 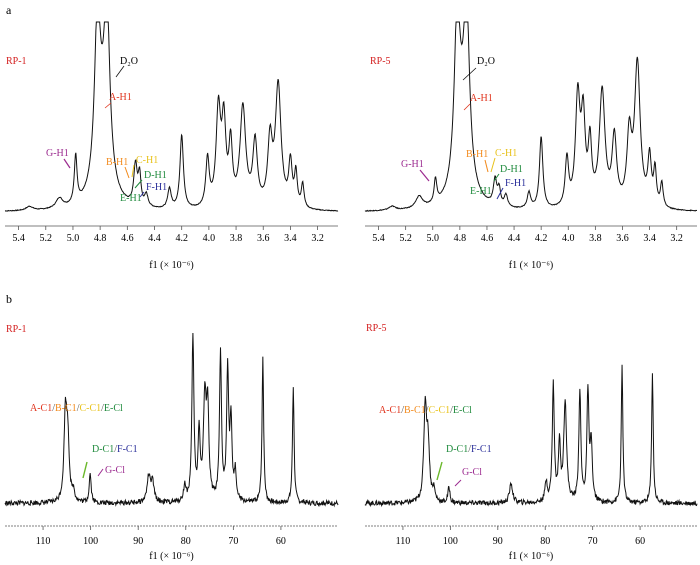 What do you see at coordinates (415, 410) in the screenshot?
I see `annotation-b-c1: B-C1` at bounding box center [415, 410].